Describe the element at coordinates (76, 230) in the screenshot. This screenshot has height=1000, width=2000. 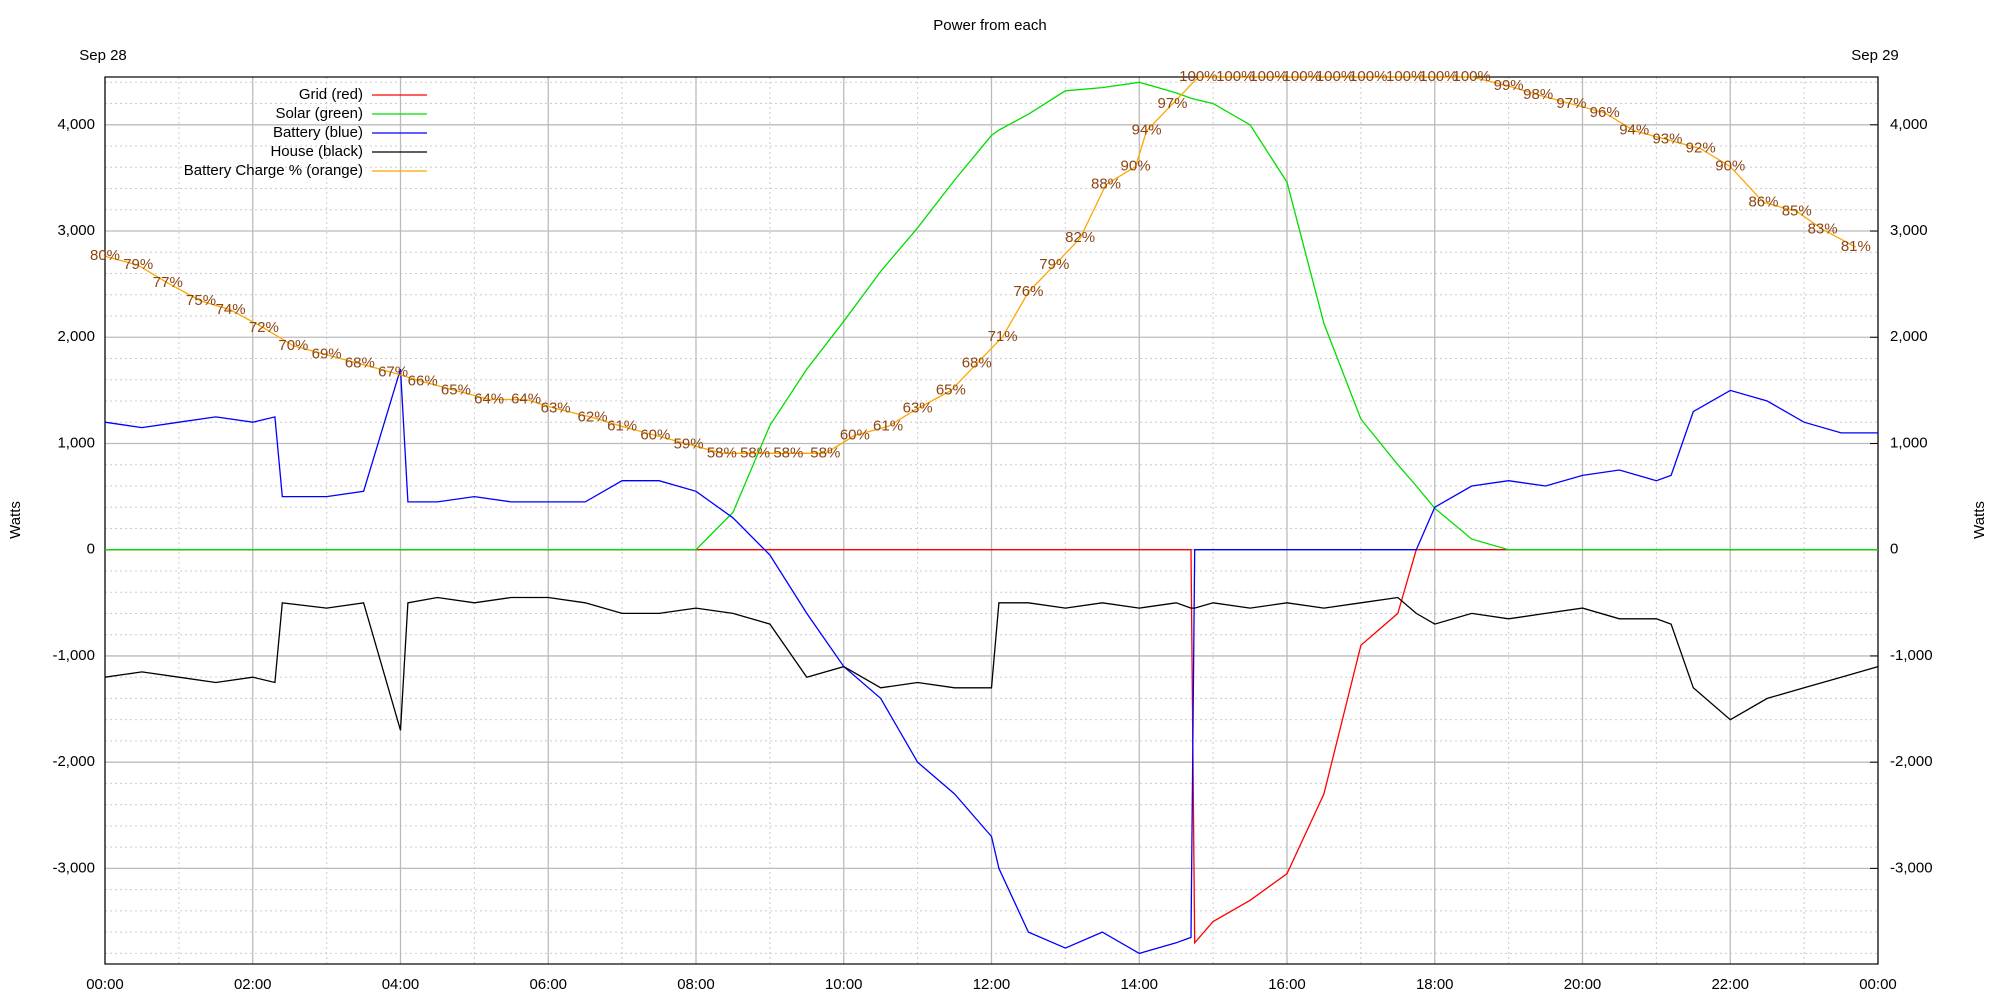
I see `y-tick-label: 3,000` at that location.